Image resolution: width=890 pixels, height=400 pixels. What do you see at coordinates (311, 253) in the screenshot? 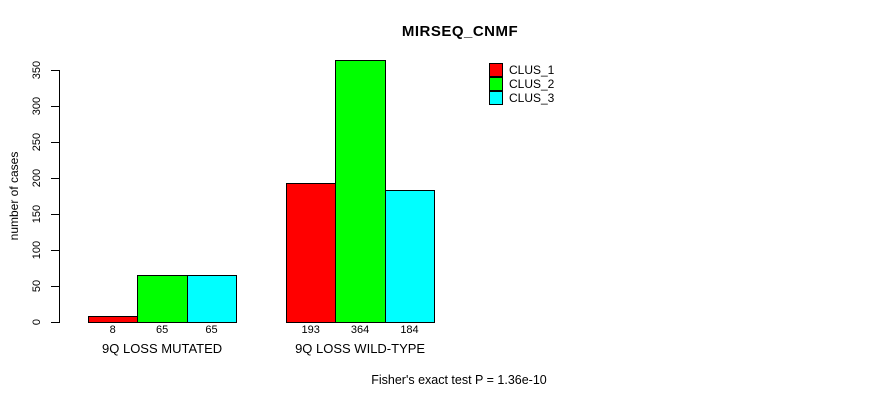
I see `bar-clus_1-9q-loss-wild-type` at bounding box center [311, 253].